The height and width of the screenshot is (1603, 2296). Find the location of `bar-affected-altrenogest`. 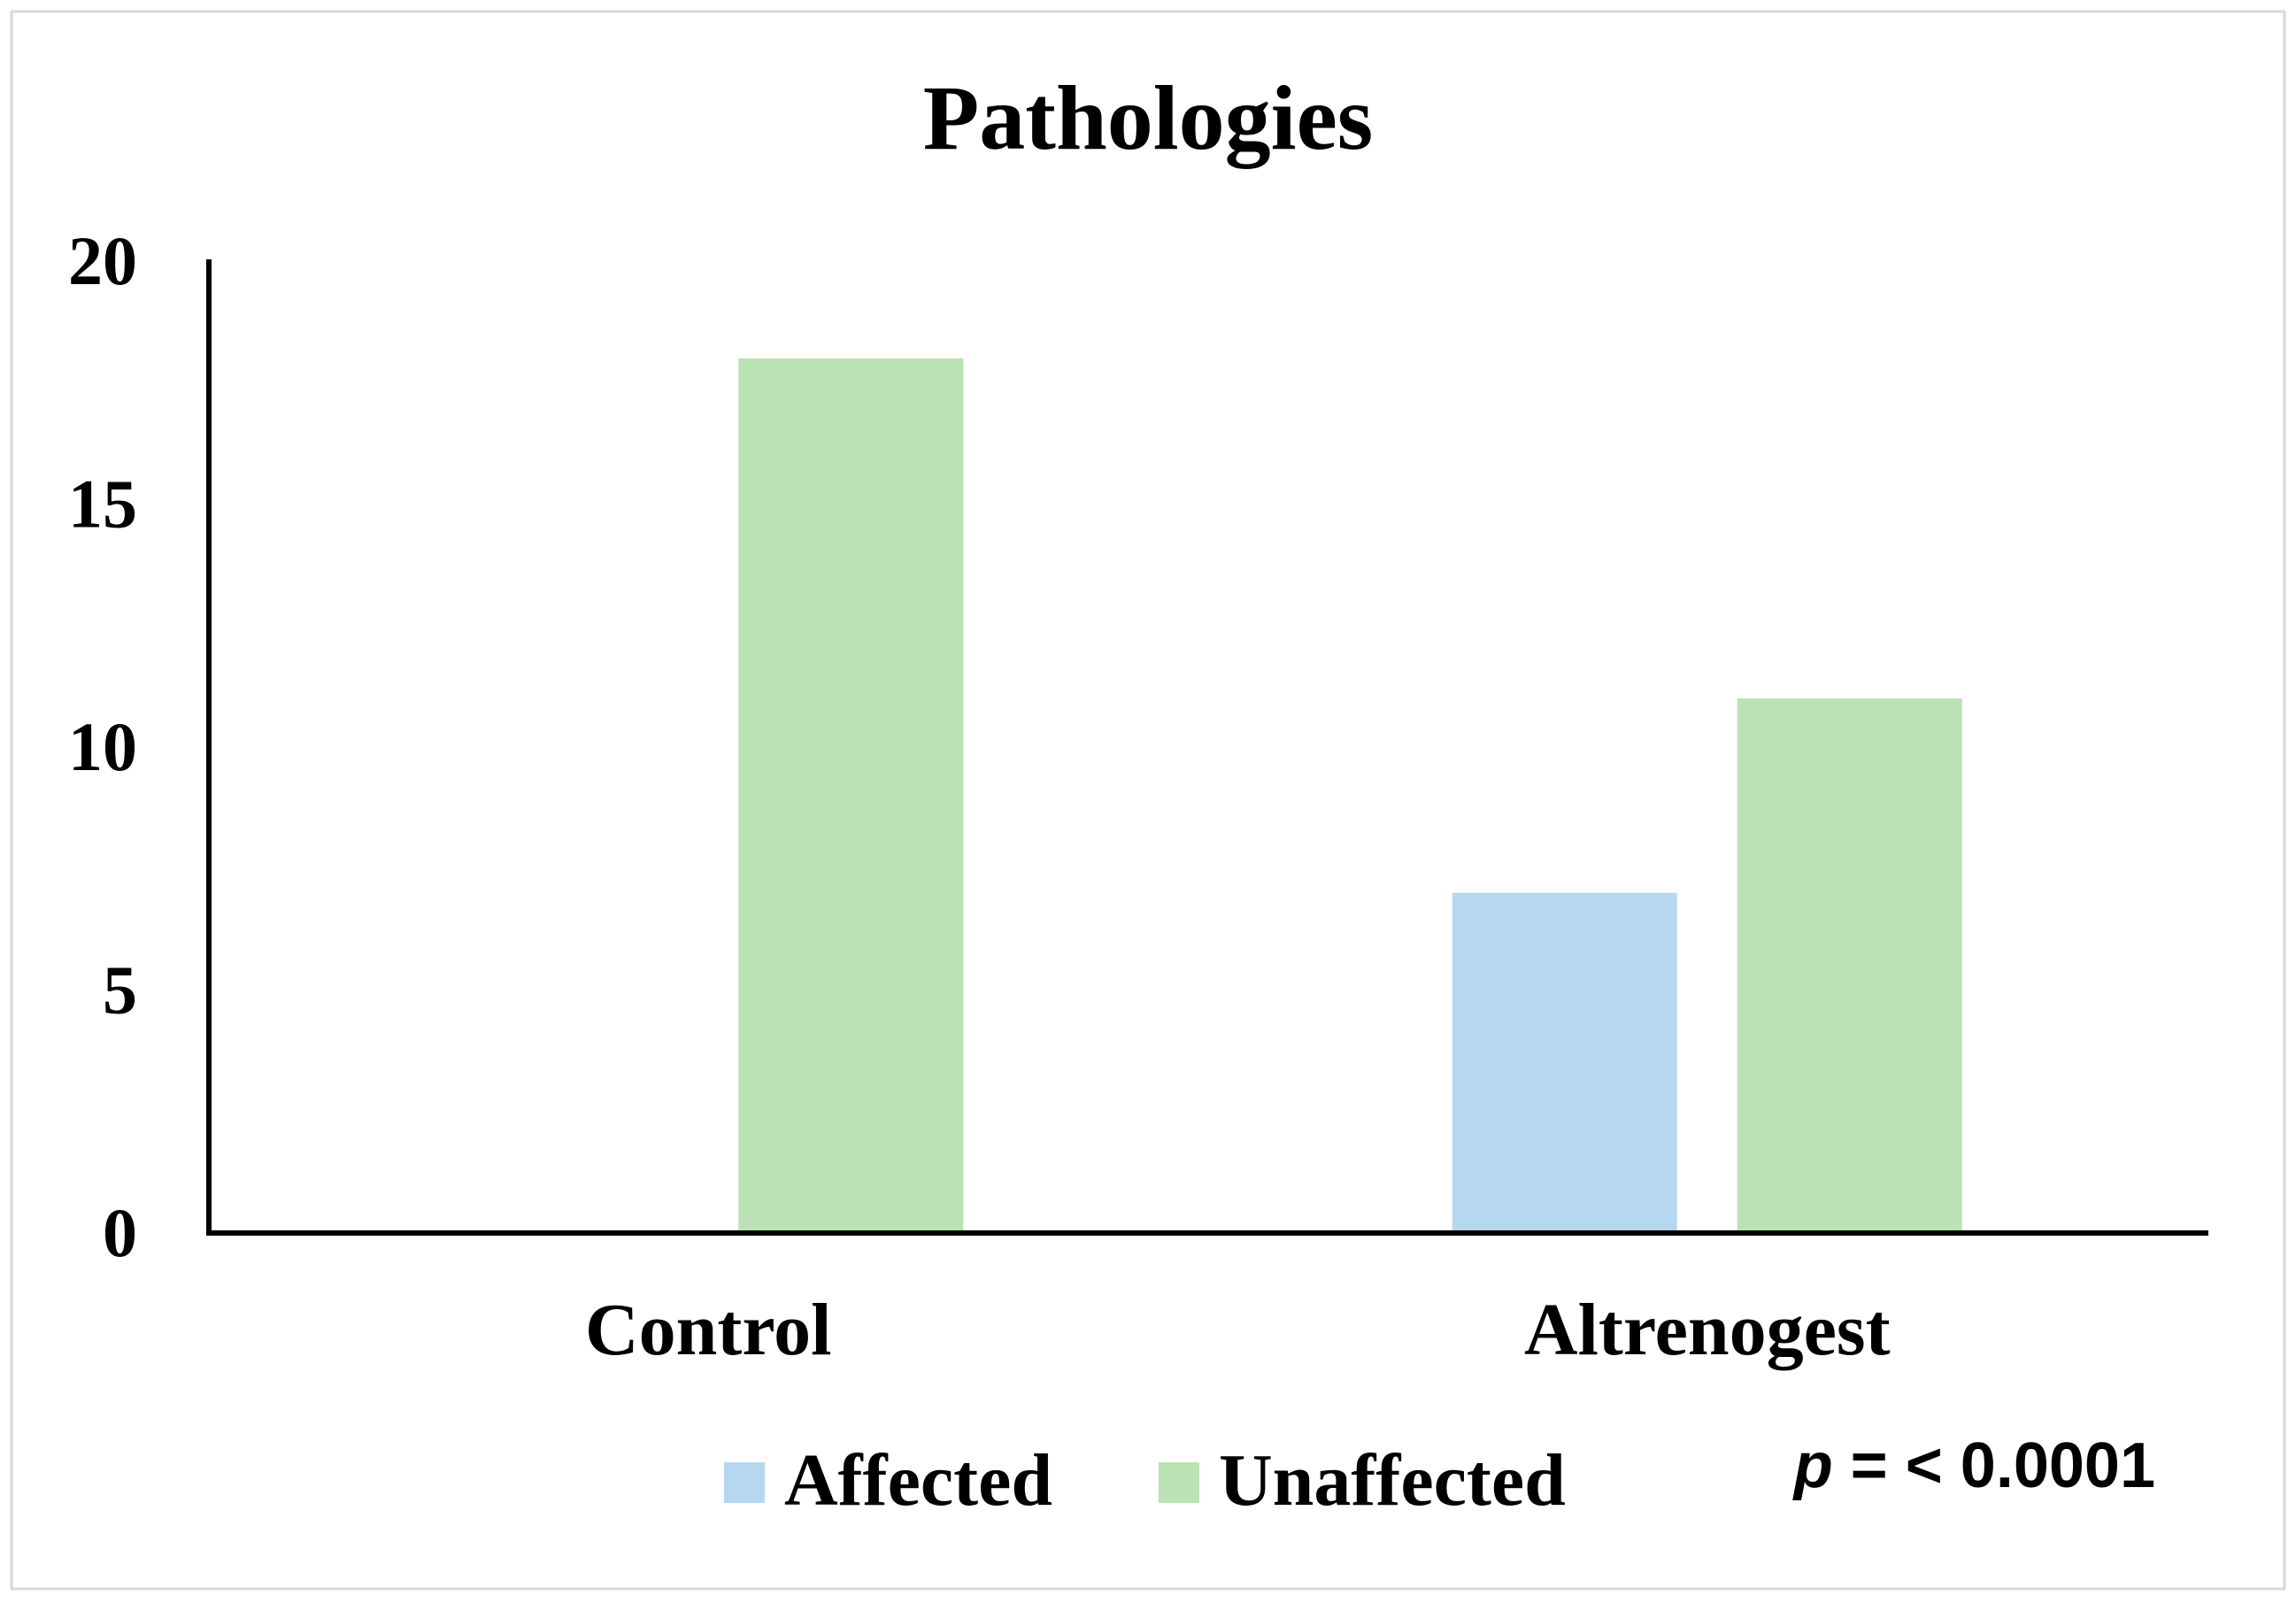

bar-affected-altrenogest is located at coordinates (1564, 1062).